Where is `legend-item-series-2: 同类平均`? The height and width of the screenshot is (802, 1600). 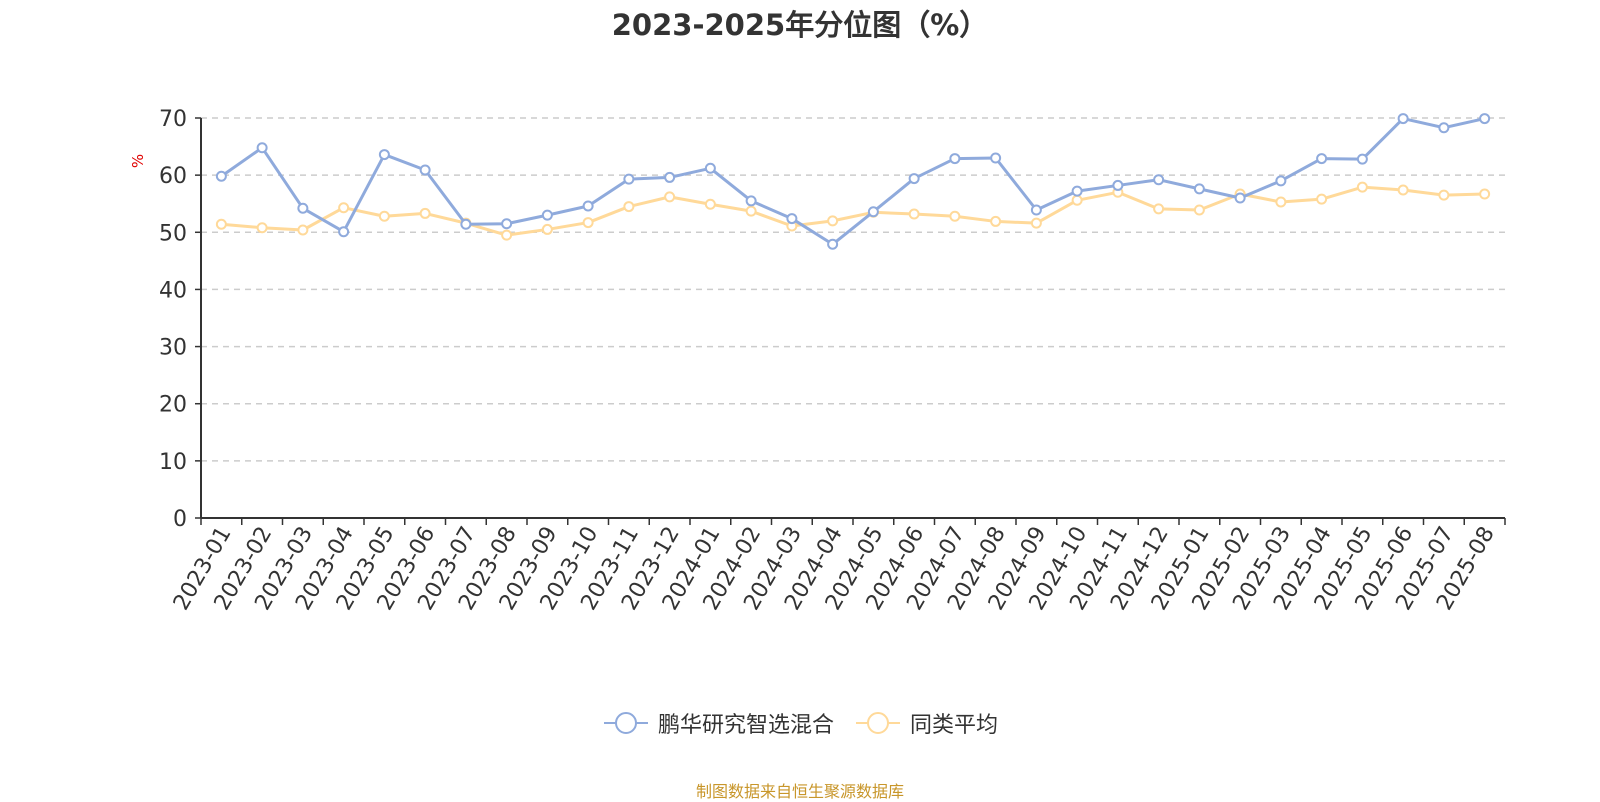
legend-item-series-2: 同类平均 is located at coordinates (926, 723).